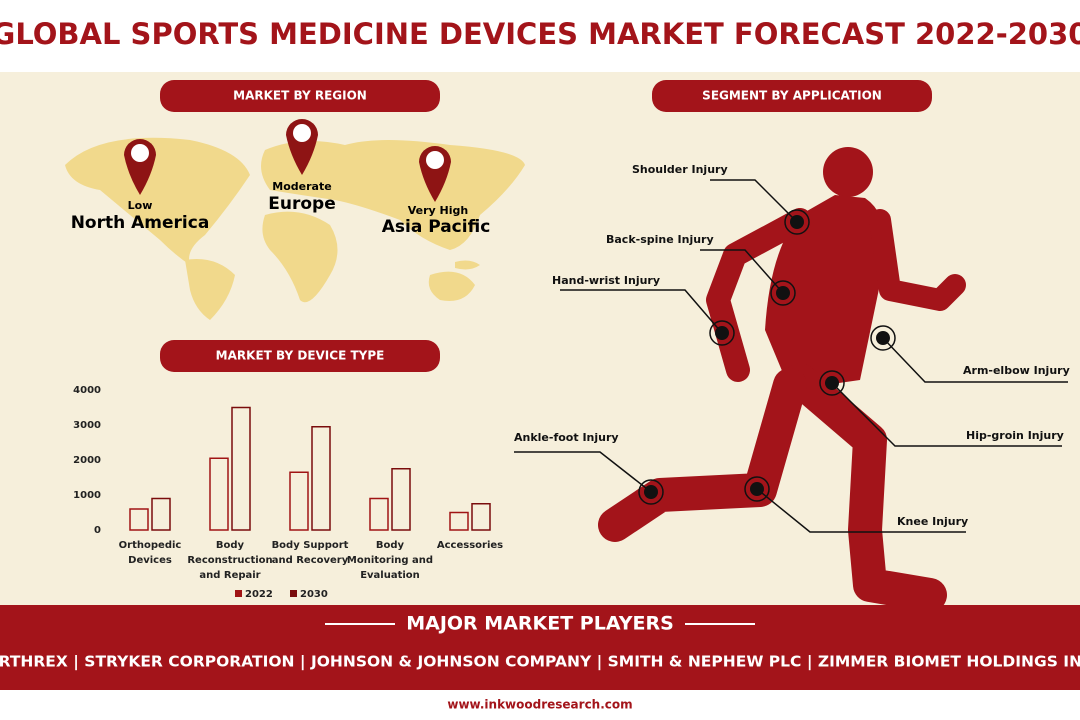 This screenshot has height=720, width=1080. Describe the element at coordinates (314, 594) in the screenshot. I see `legend-label: 2030` at that location.